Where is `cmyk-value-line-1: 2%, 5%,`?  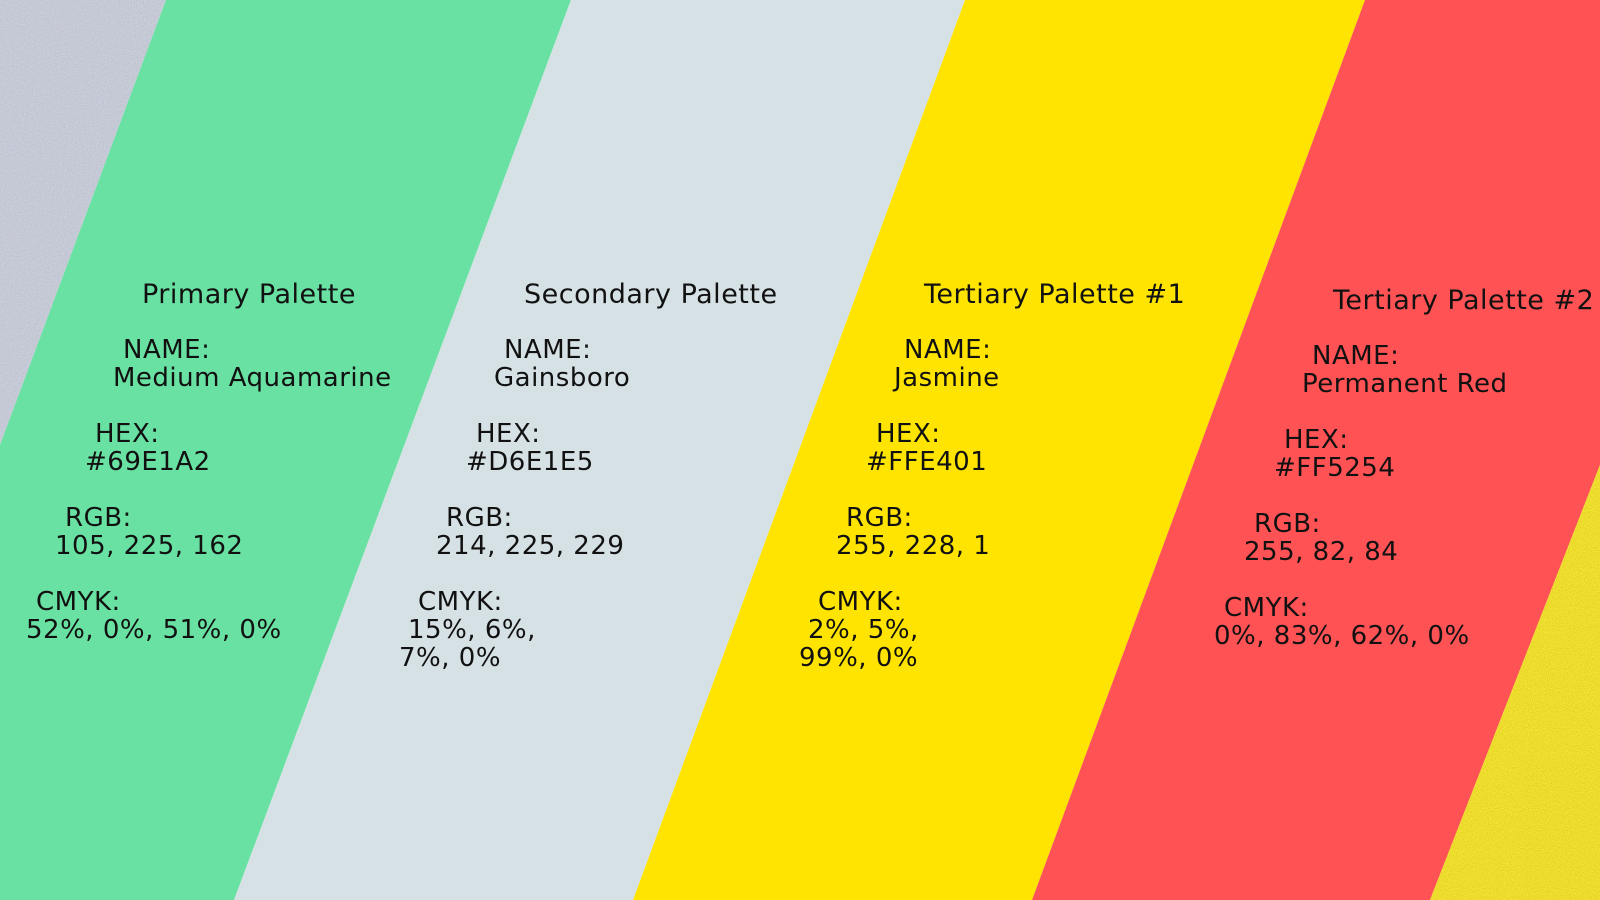
cmyk-value-line-1: 2%, 5%, is located at coordinates (863, 630).